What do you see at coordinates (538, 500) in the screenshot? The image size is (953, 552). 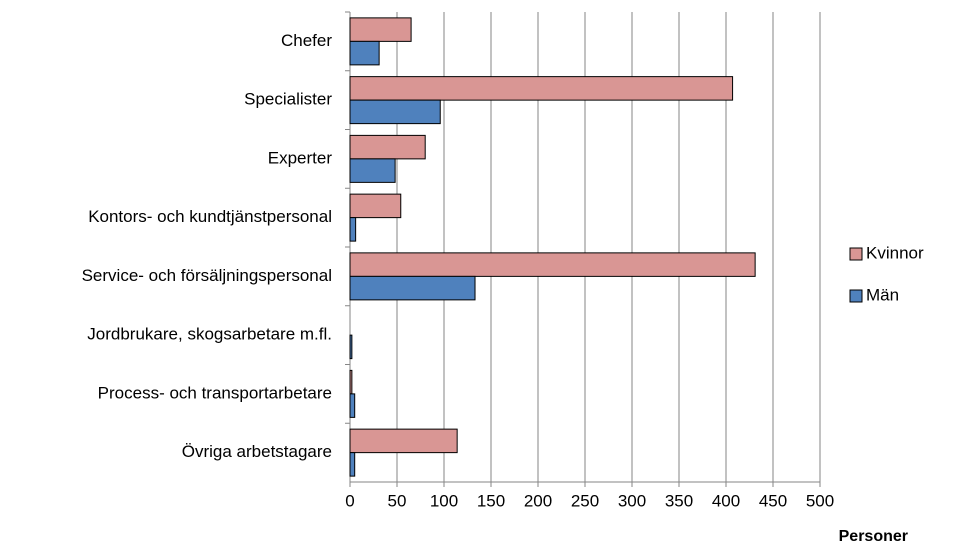 I see `x-tick-label: 200` at bounding box center [538, 500].